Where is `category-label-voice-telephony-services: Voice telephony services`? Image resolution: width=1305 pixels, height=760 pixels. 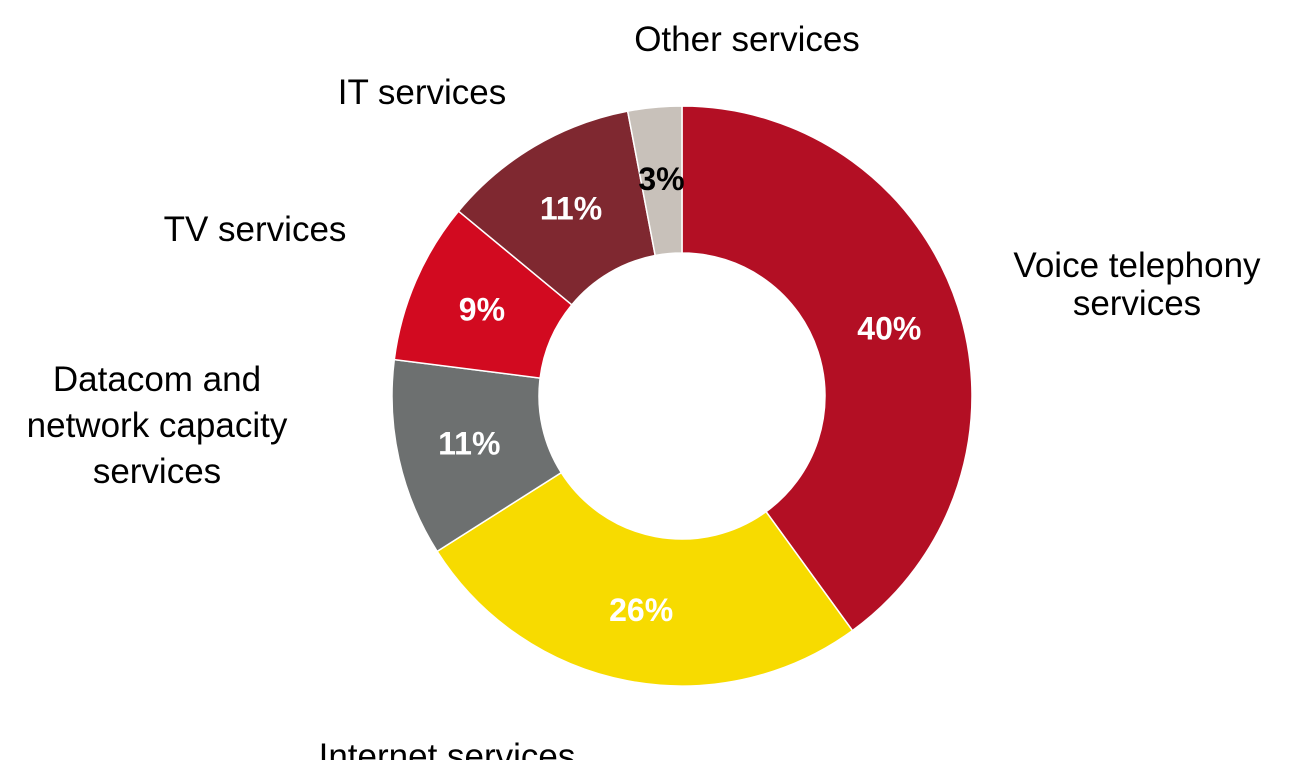 category-label-voice-telephony-services: Voice telephony services is located at coordinates (1137, 284).